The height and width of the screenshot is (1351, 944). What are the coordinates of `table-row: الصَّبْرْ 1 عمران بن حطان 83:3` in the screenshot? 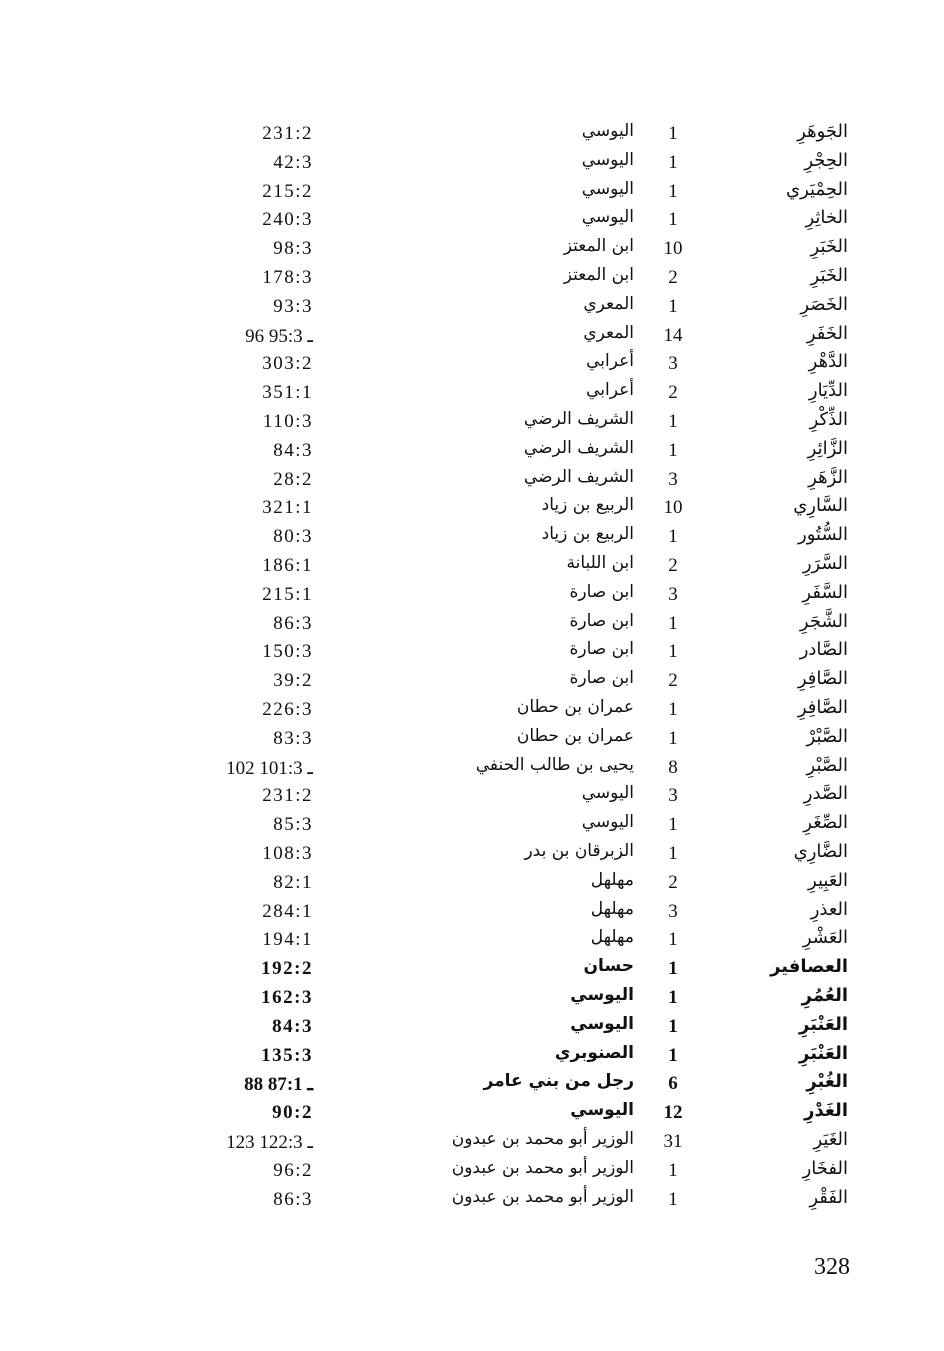 It's located at (472, 740).